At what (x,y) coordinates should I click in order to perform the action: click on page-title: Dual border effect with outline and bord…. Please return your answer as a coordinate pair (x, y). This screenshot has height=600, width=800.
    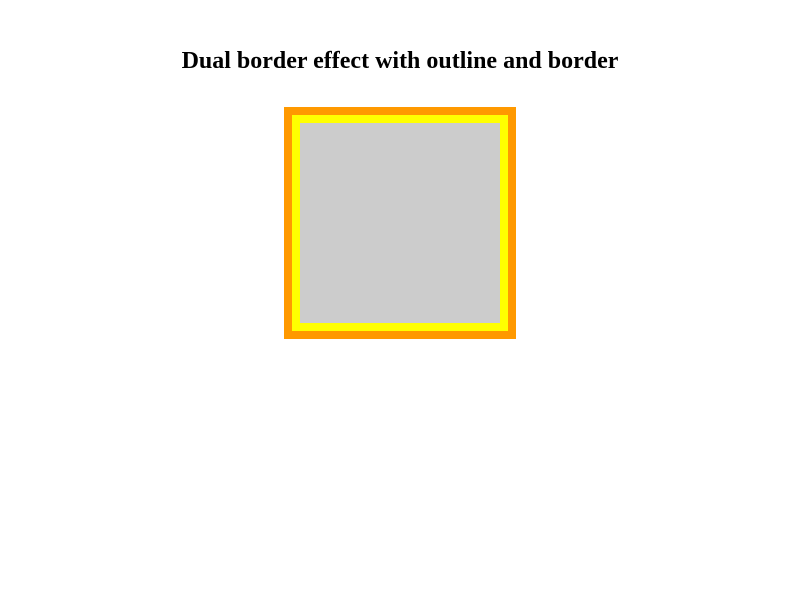
    Looking at the image, I should click on (400, 61).